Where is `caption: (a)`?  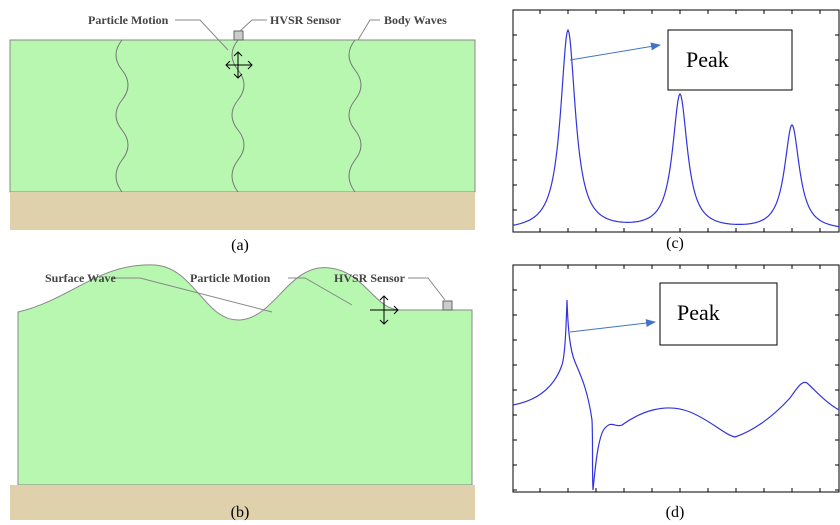
caption: (a) is located at coordinates (240, 245).